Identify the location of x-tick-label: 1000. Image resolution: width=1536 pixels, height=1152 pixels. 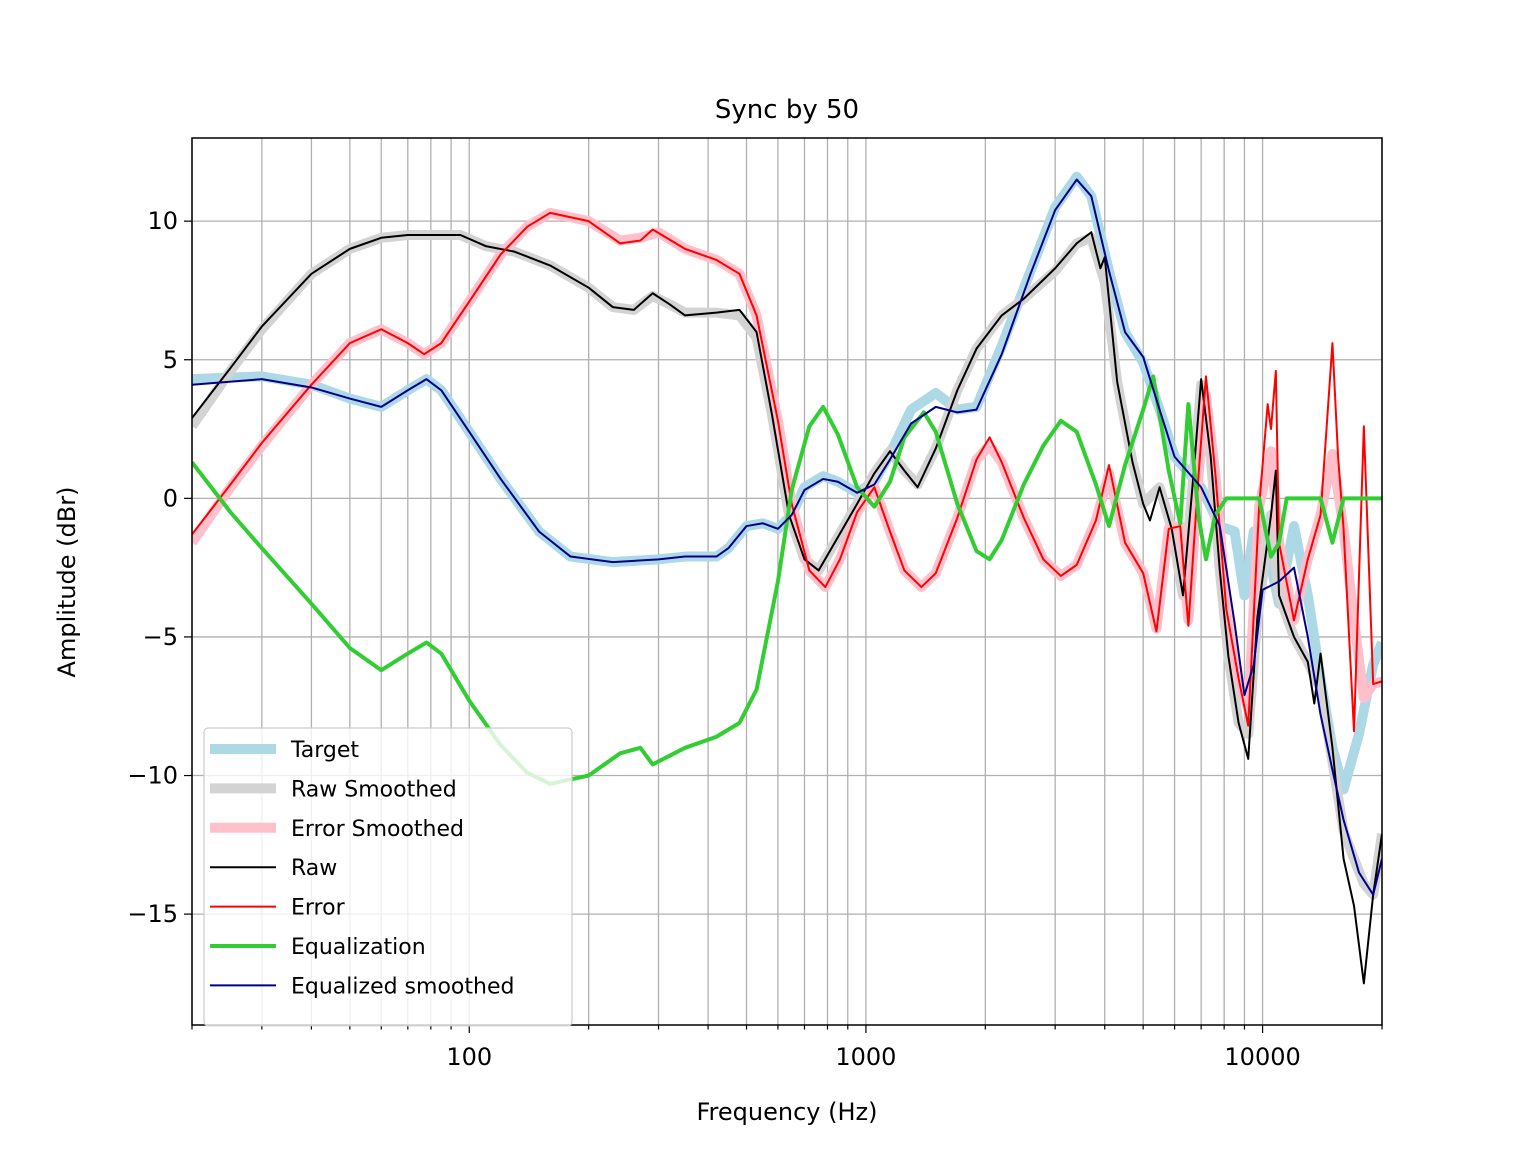
(865, 1057).